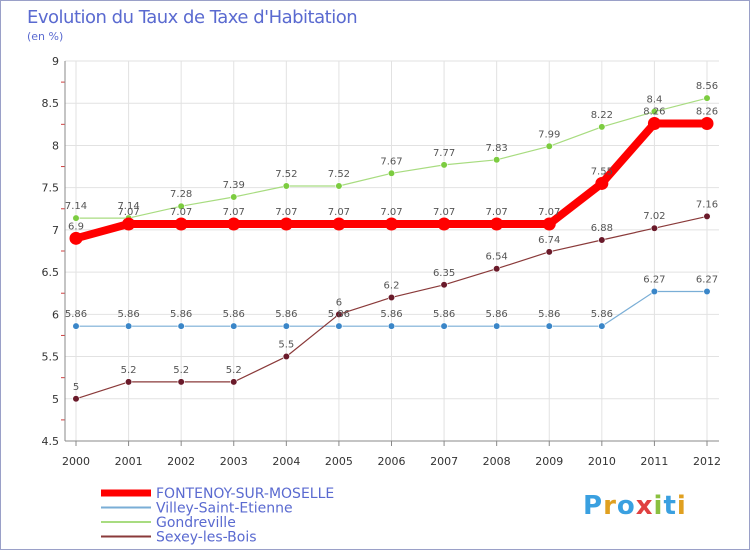  What do you see at coordinates (444, 153) in the screenshot?
I see `data-label: 7.77` at bounding box center [444, 153].